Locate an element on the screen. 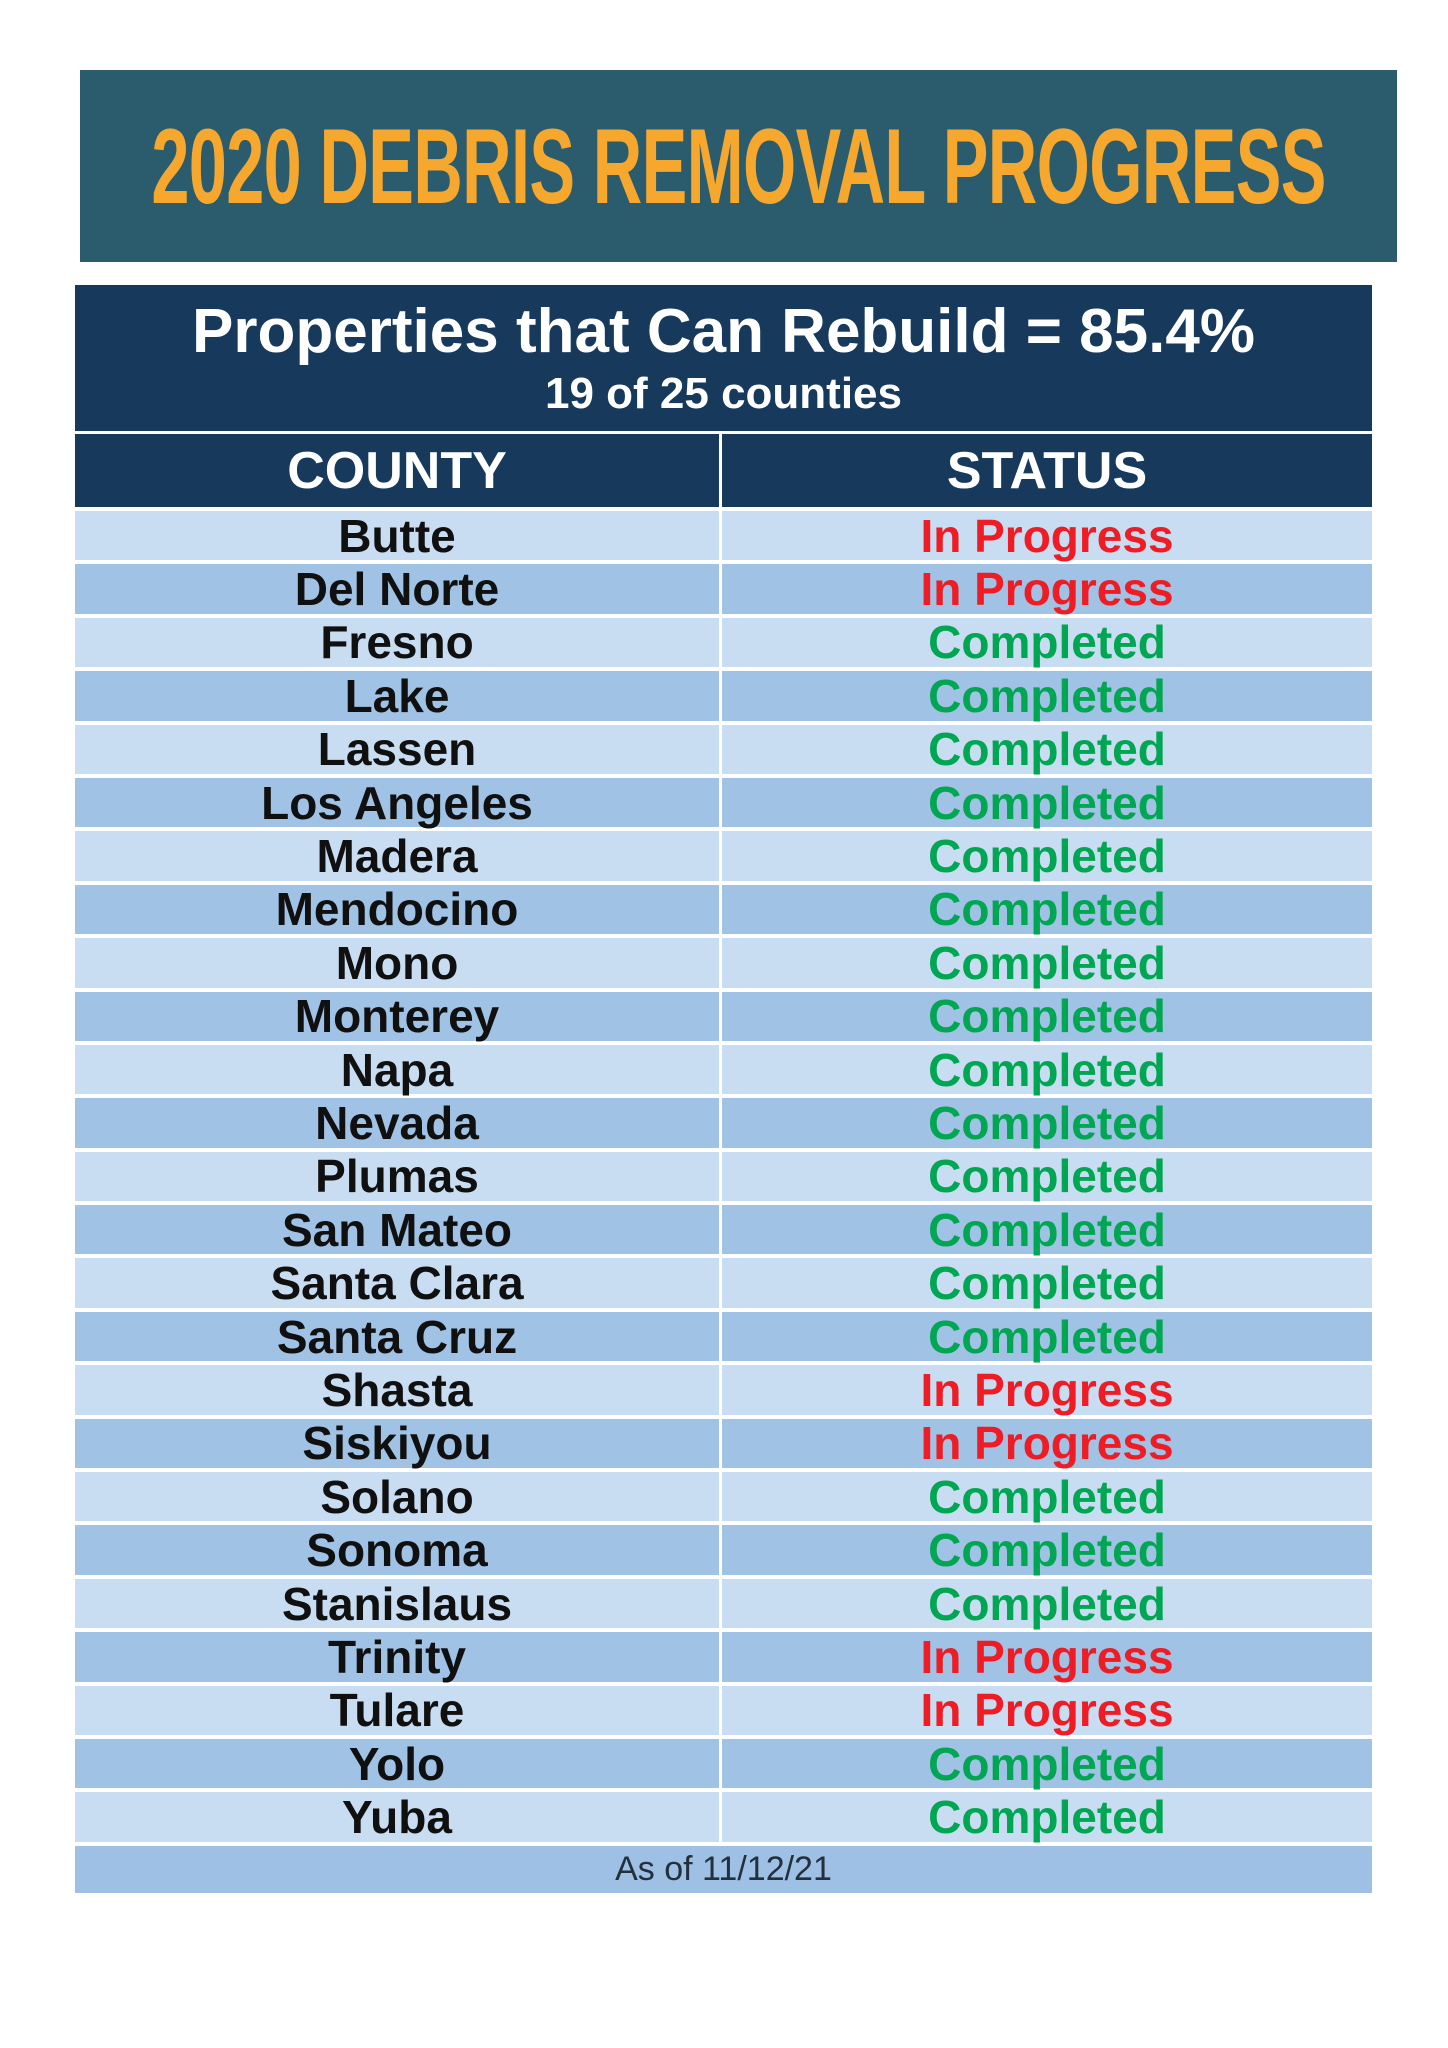 Image resolution: width=1448 pixels, height=2048 pixels. county-cell: Santa Clara is located at coordinates (397, 1283).